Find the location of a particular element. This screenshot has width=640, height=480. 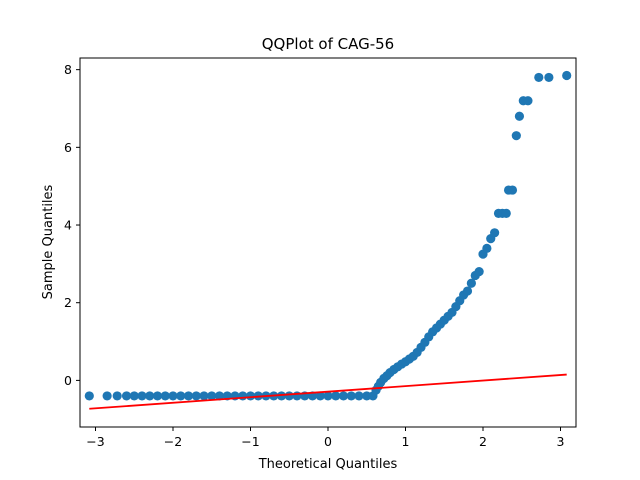

y-axis-ticks: 0 2 4 6 8 is located at coordinates (72, 225).